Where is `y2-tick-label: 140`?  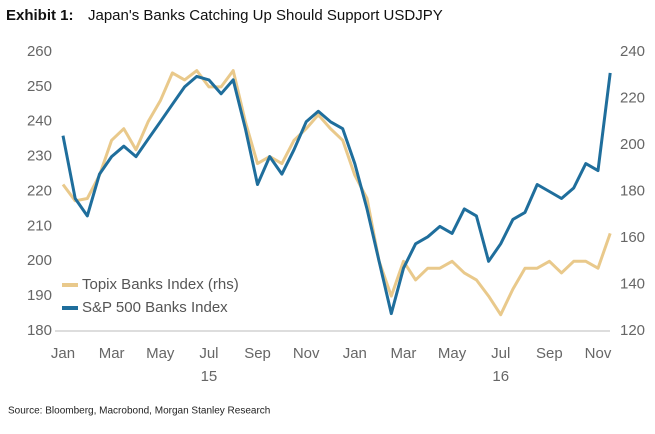 y2-tick-label: 140 is located at coordinates (632, 283).